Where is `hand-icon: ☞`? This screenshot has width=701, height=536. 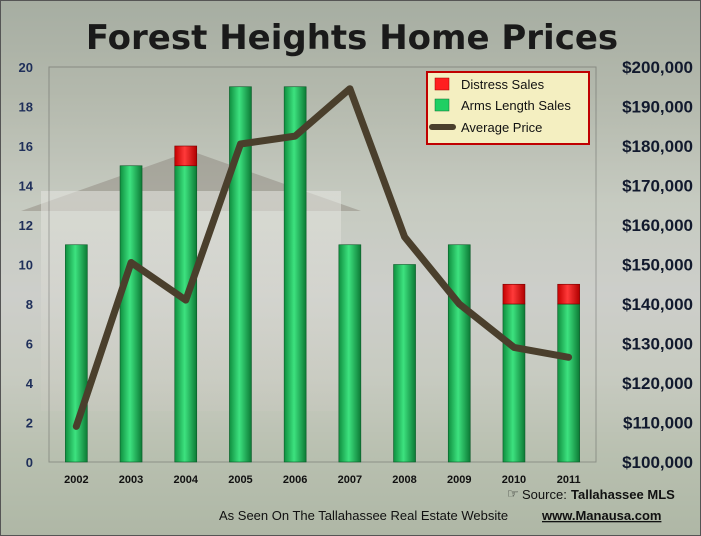
hand-icon: ☞ is located at coordinates (513, 493).